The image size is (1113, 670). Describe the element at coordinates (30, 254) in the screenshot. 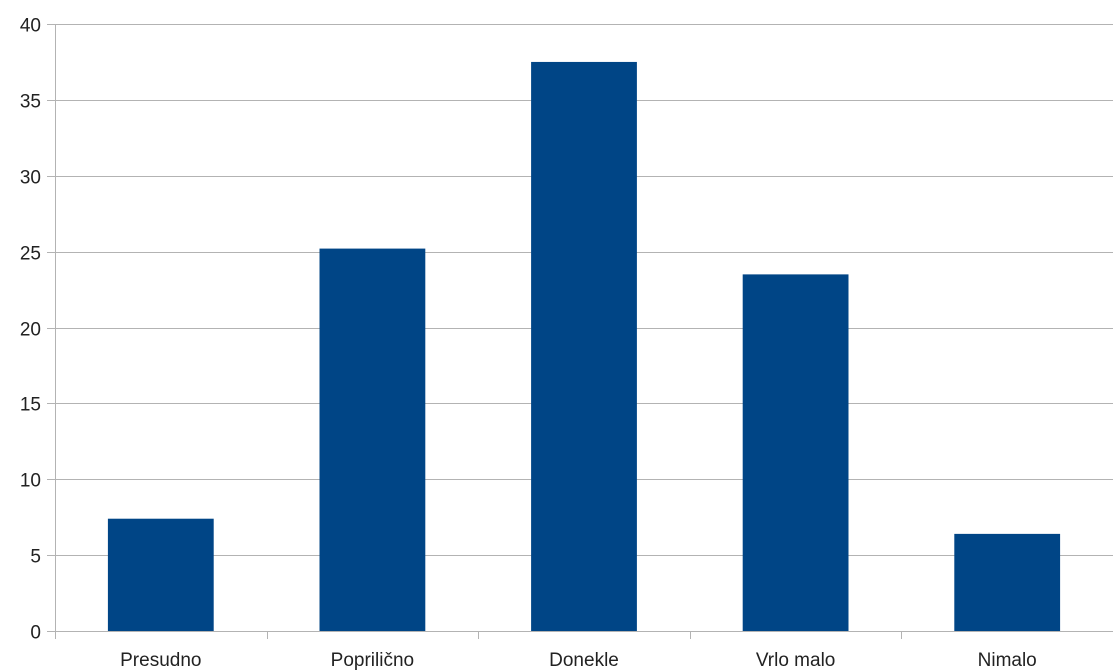

I see `y-tick-label: 25` at that location.